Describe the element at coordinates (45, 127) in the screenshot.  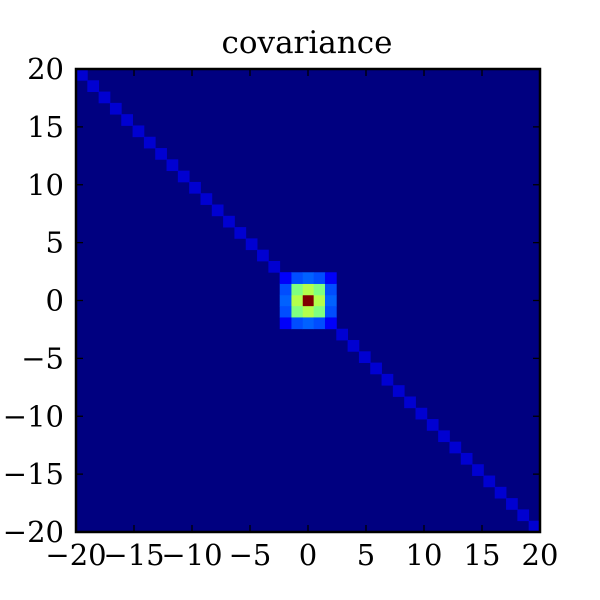
I see `y-tick-label: 15` at that location.